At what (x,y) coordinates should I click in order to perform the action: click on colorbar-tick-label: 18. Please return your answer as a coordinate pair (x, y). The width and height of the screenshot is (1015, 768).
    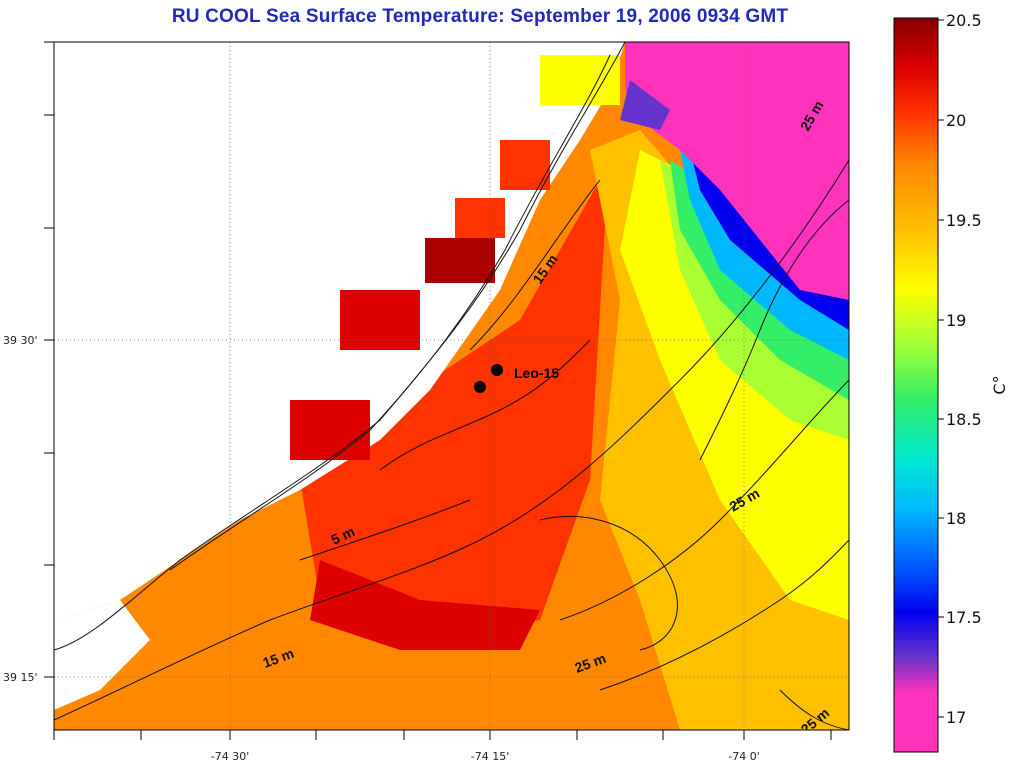
    Looking at the image, I should click on (956, 518).